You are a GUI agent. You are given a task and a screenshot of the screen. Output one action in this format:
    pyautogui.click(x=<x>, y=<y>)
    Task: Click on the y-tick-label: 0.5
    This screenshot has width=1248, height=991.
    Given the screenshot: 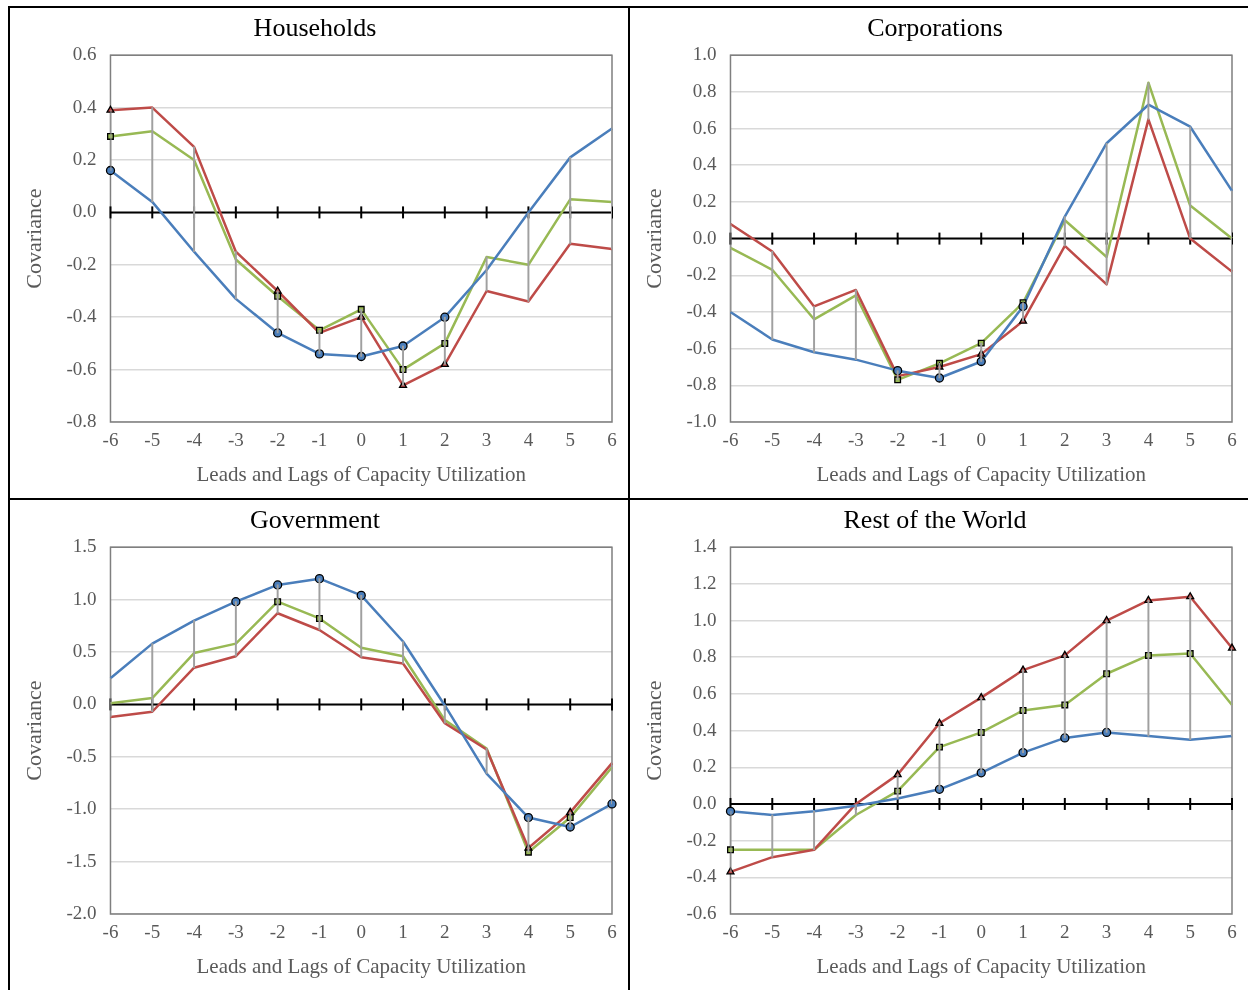 What is the action you would take?
    pyautogui.click(x=84, y=650)
    